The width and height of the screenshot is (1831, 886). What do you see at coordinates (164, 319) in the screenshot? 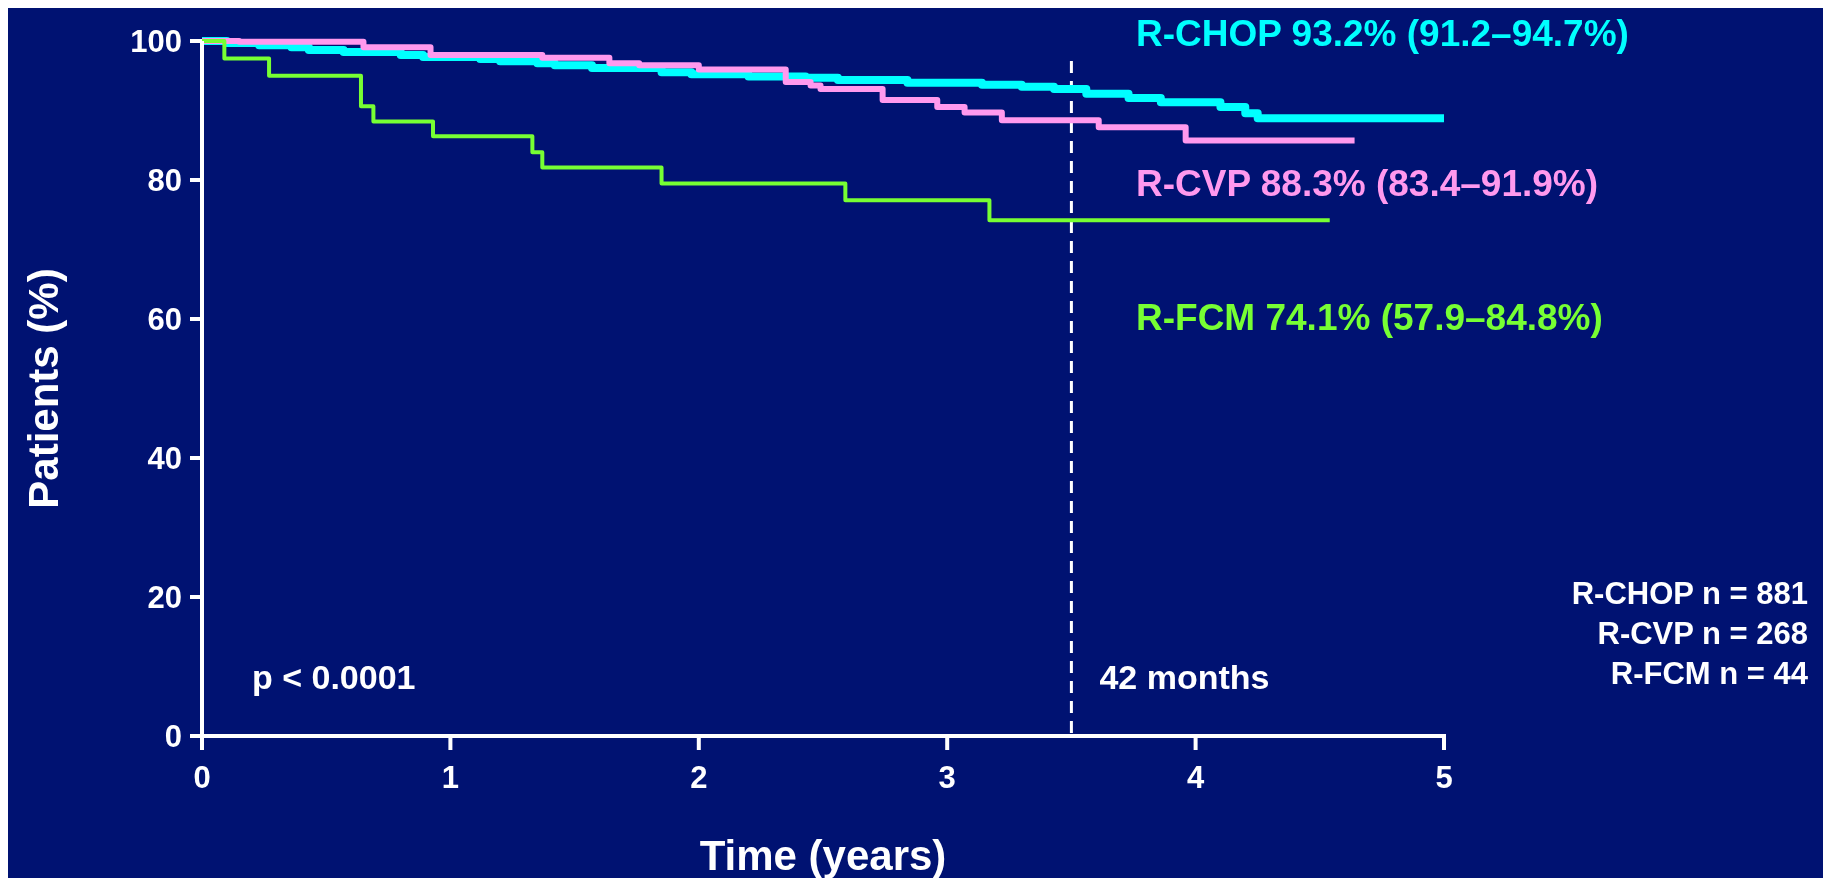
I see `y-tick-label: 60` at bounding box center [164, 319].